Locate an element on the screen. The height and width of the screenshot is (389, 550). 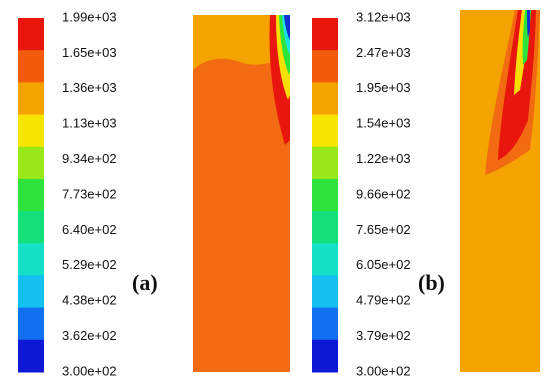
colorbar-label: 1.54e+03 is located at coordinates (383, 123).